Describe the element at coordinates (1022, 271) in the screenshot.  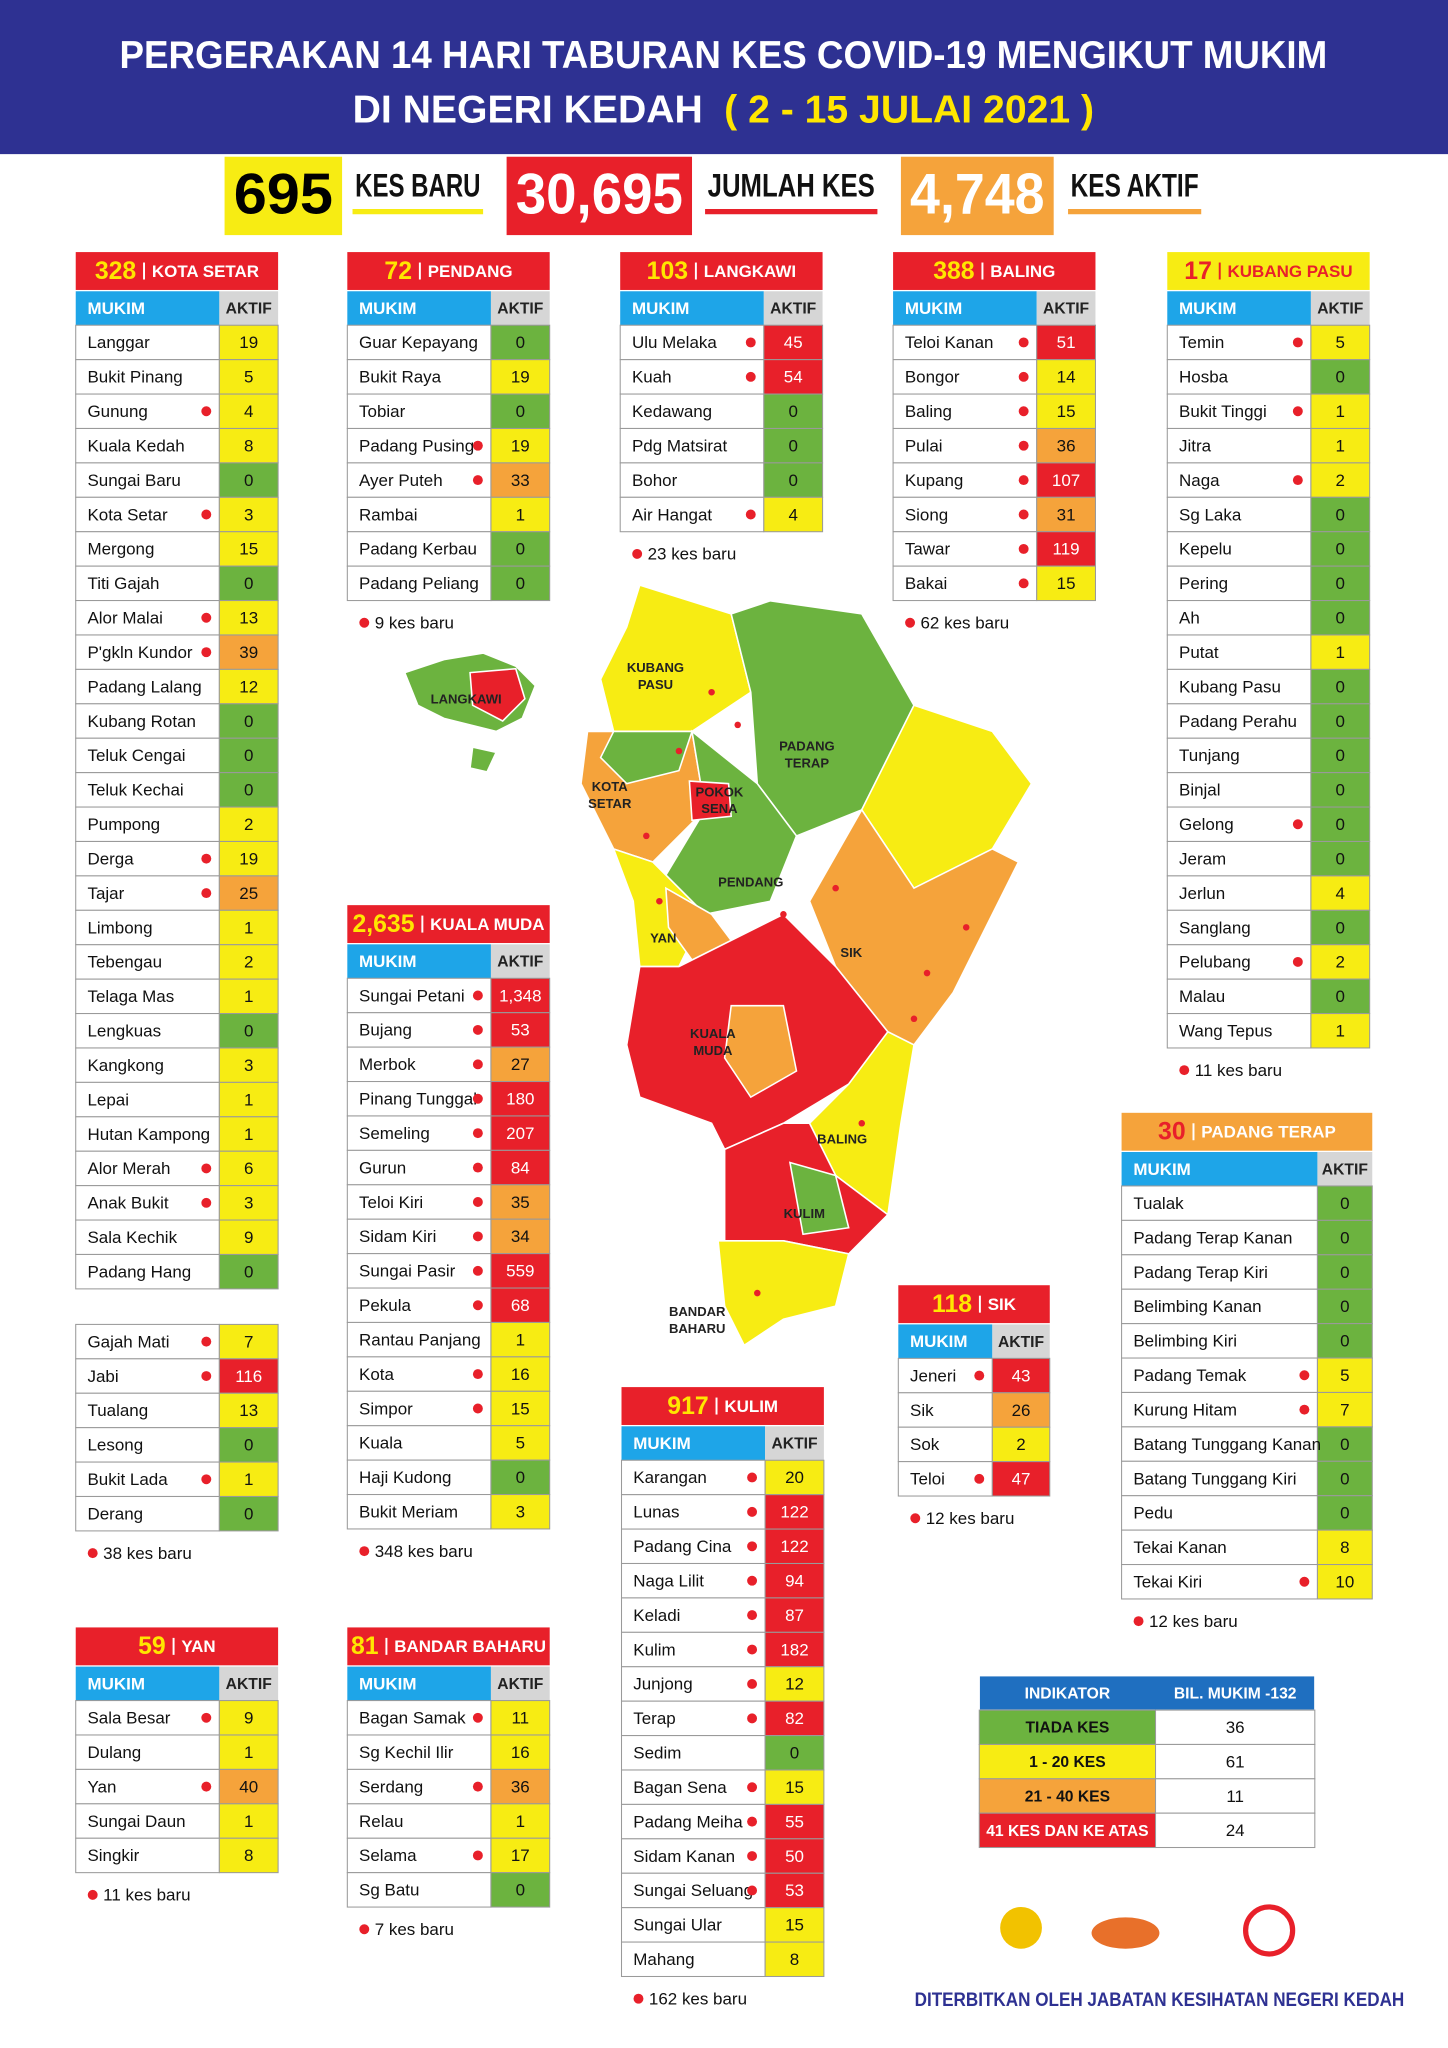
I see `district-name: BALING` at that location.